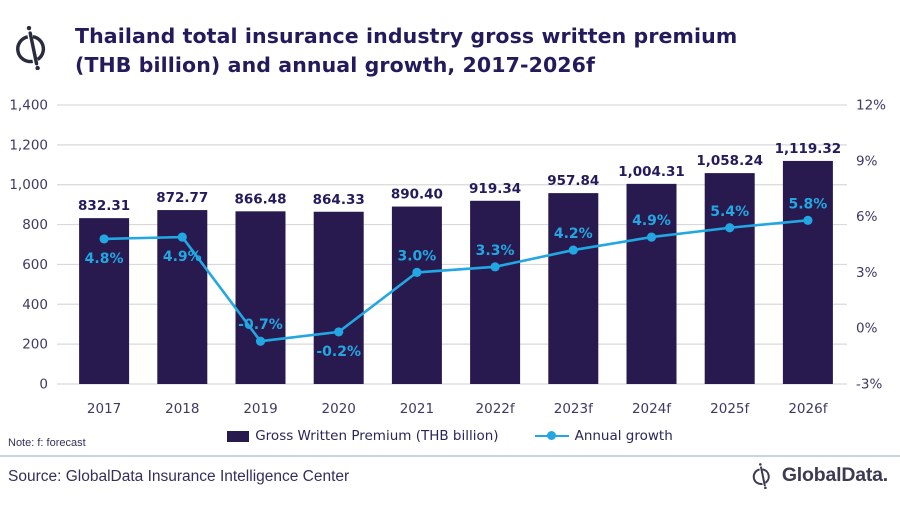 The height and width of the screenshot is (506, 900). Describe the element at coordinates (417, 272) in the screenshot. I see `growth-point-2021` at that location.